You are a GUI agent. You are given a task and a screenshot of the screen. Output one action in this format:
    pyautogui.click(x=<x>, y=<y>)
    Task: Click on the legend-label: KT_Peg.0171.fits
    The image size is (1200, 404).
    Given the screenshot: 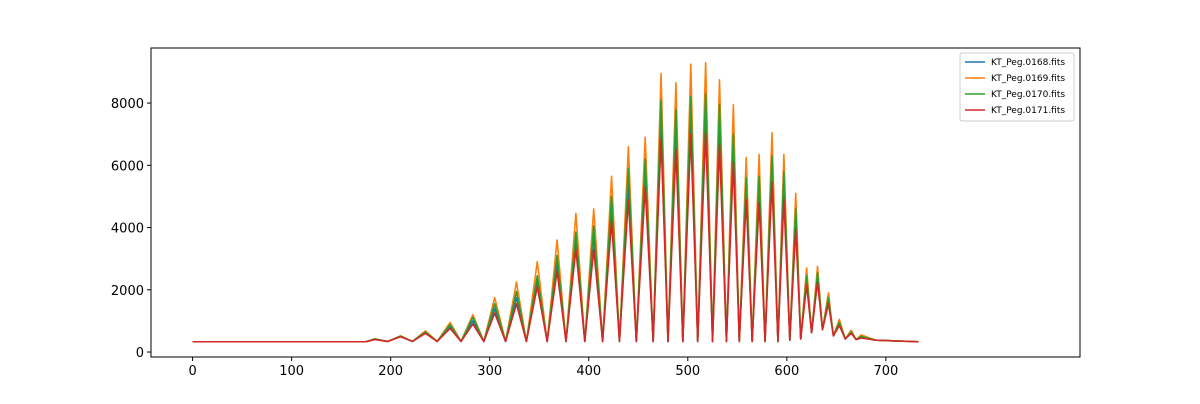 What is the action you would take?
    pyautogui.click(x=1028, y=111)
    